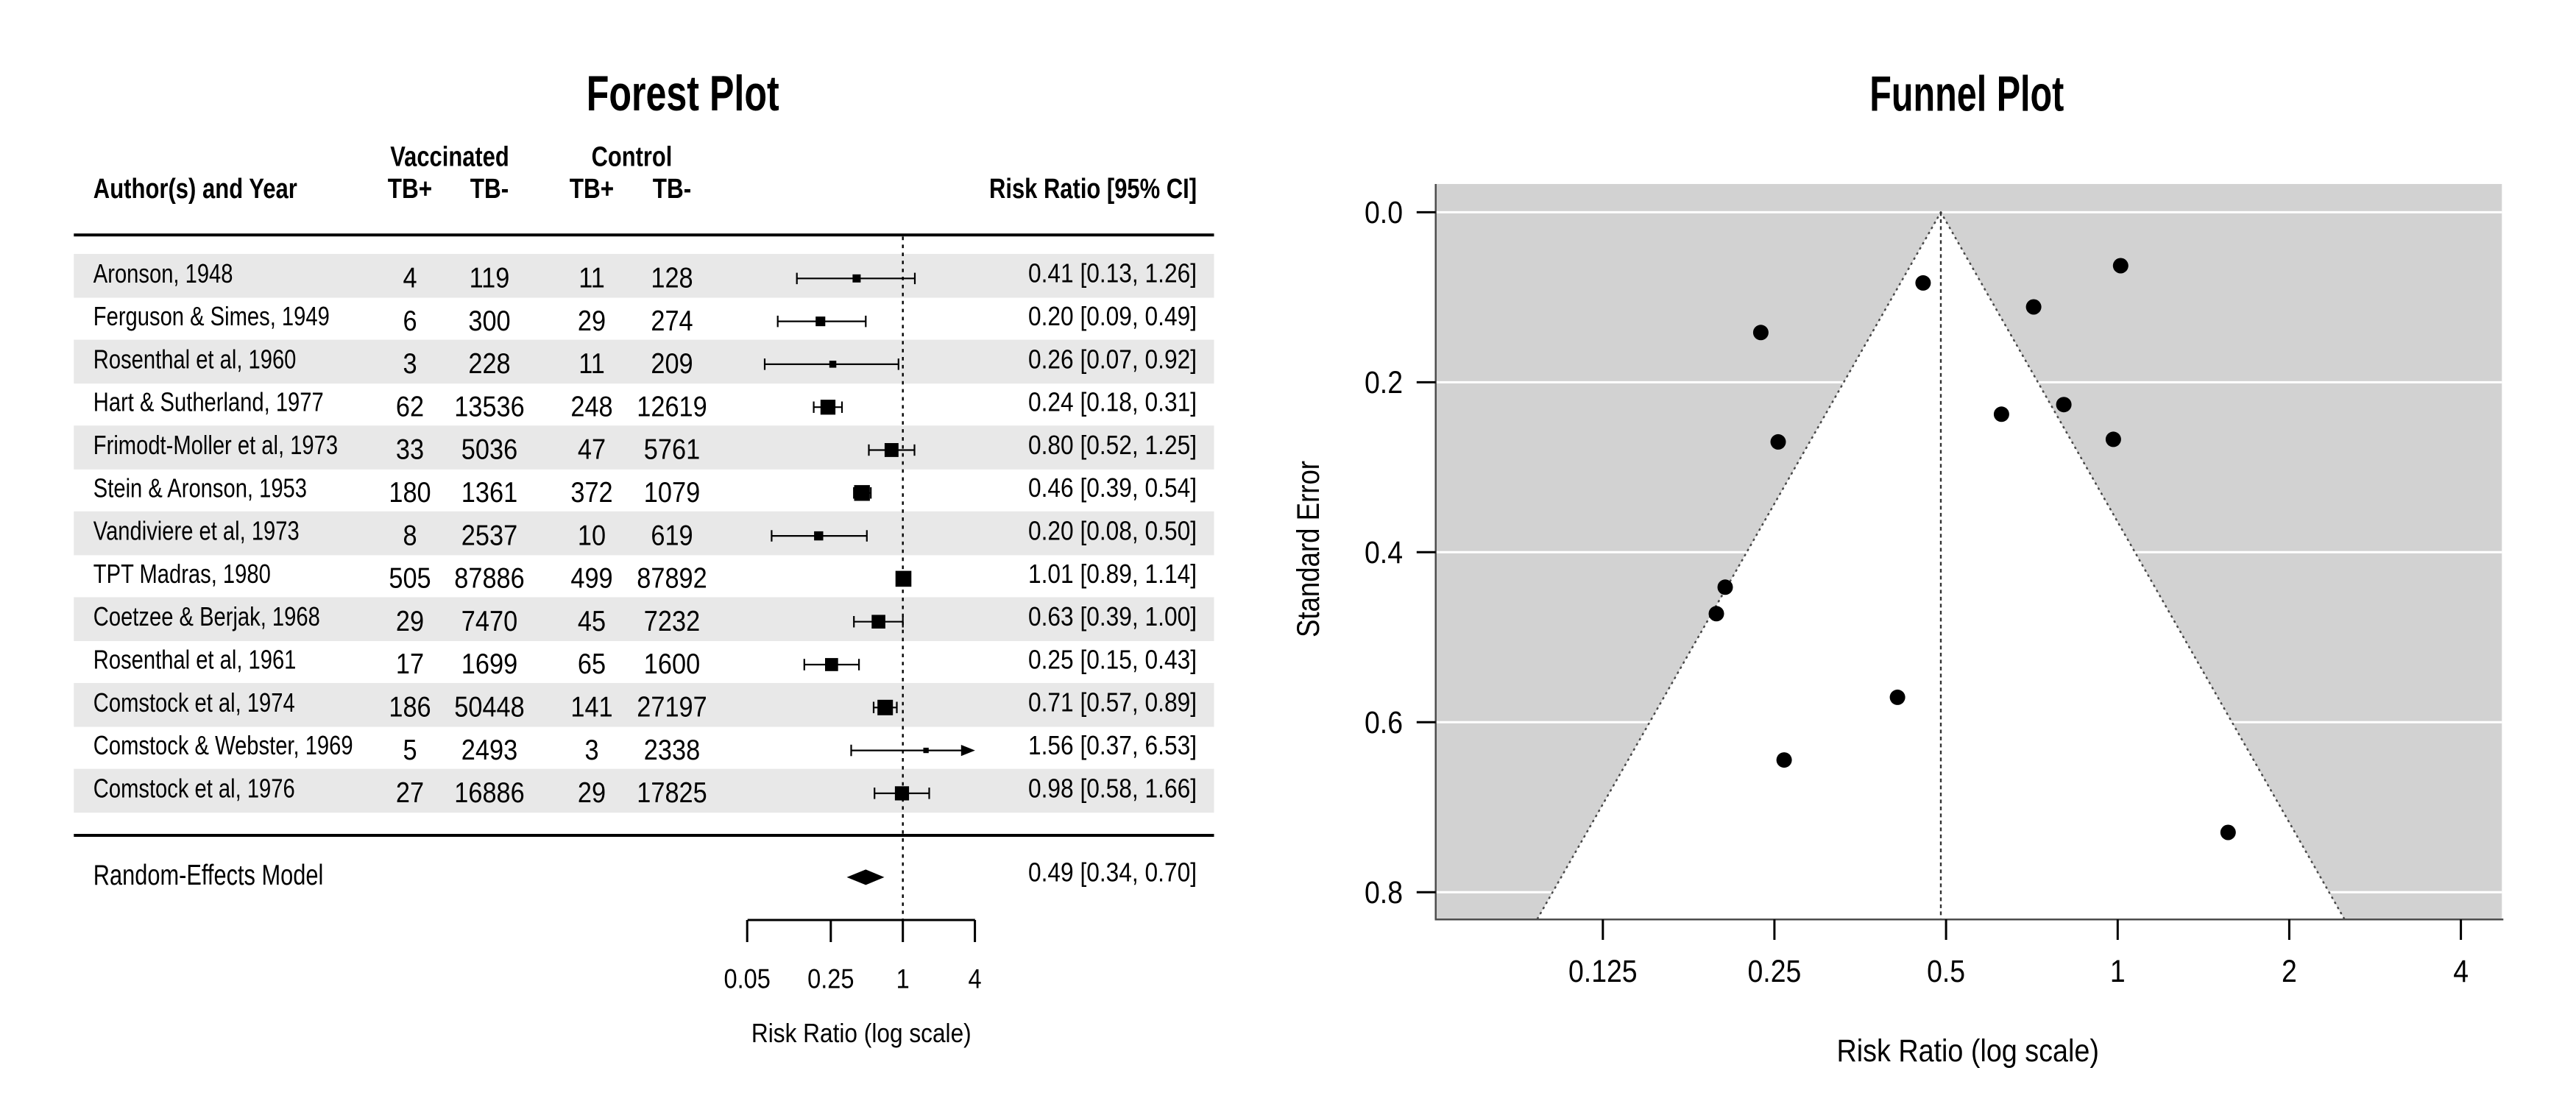  What do you see at coordinates (211, 316) in the screenshot?
I see `svg-text: Ferguson & Simes, 1949` at bounding box center [211, 316].